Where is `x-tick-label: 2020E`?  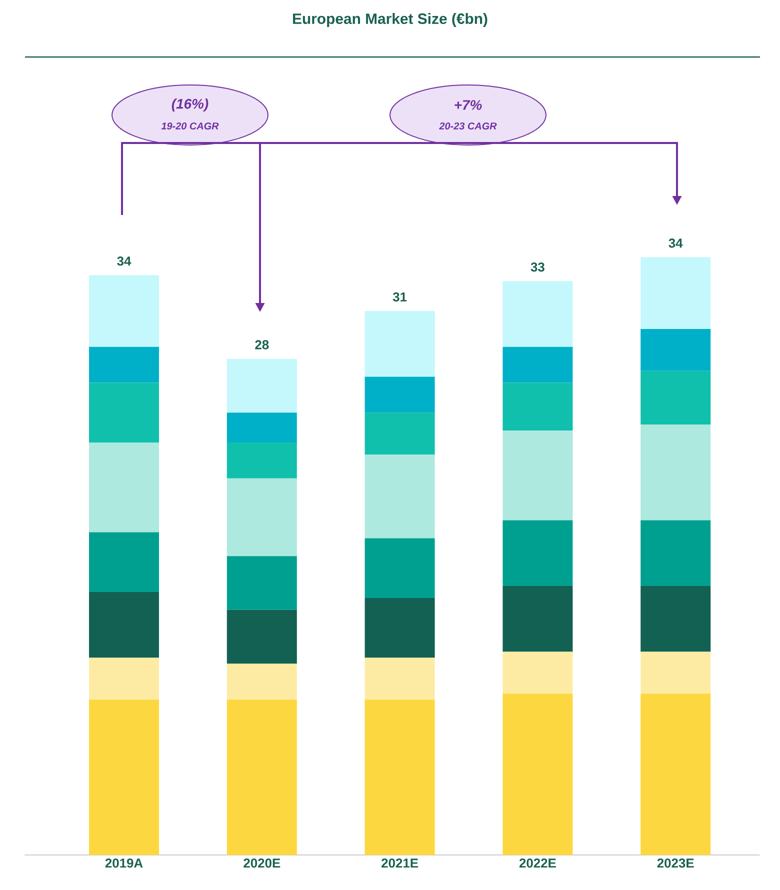 x-tick-label: 2020E is located at coordinates (262, 863).